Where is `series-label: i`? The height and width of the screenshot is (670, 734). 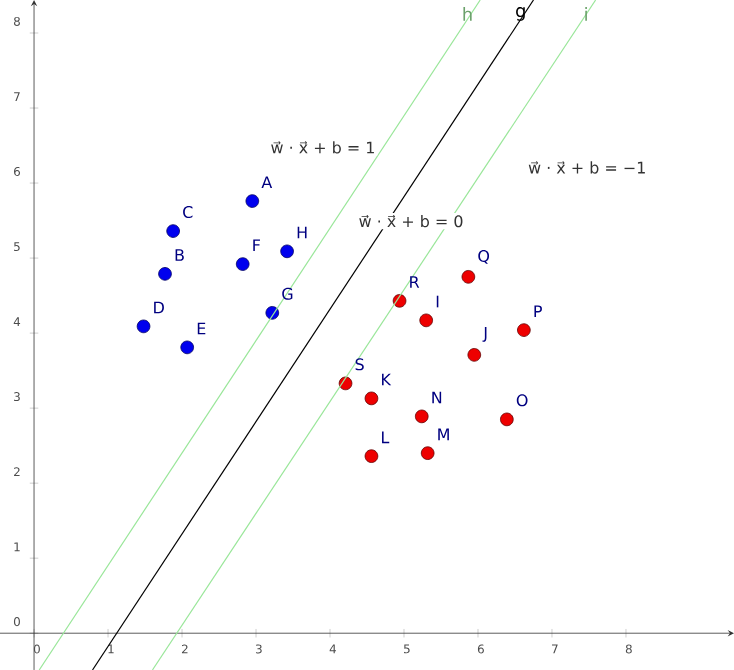
series-label: i is located at coordinates (586, 14).